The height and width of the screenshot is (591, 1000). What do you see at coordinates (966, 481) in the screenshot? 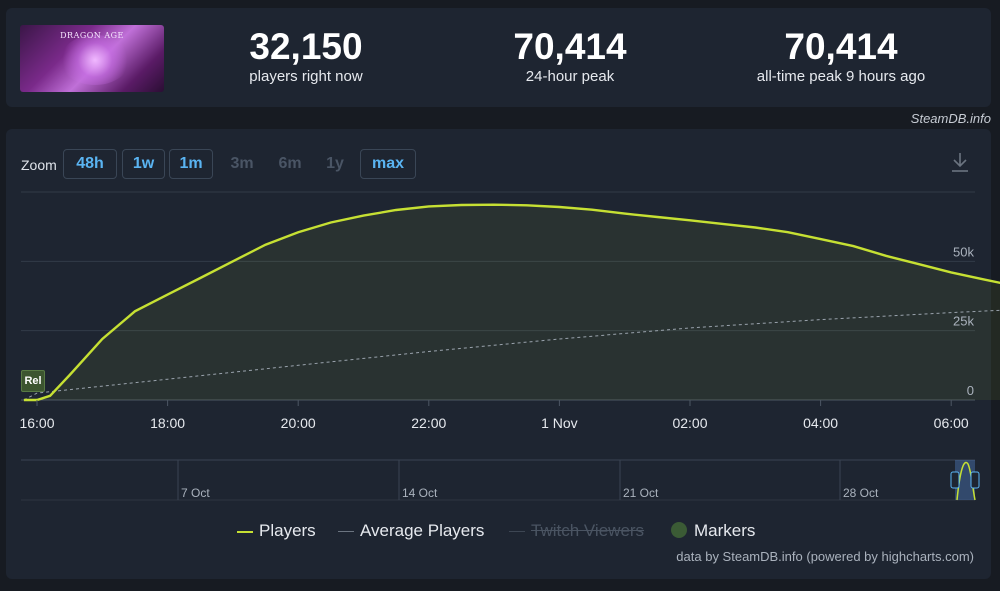
I see `navigator-series-line` at bounding box center [966, 481].